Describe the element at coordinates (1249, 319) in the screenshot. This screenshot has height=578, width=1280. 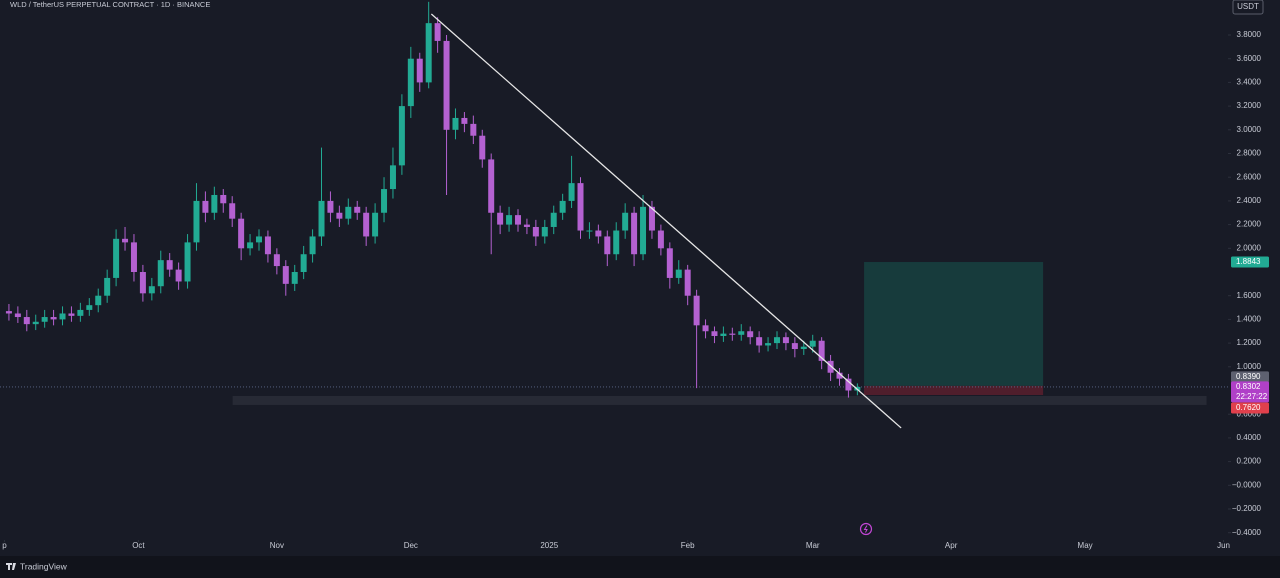
I see `y-tick-label: 1.4000` at that location.